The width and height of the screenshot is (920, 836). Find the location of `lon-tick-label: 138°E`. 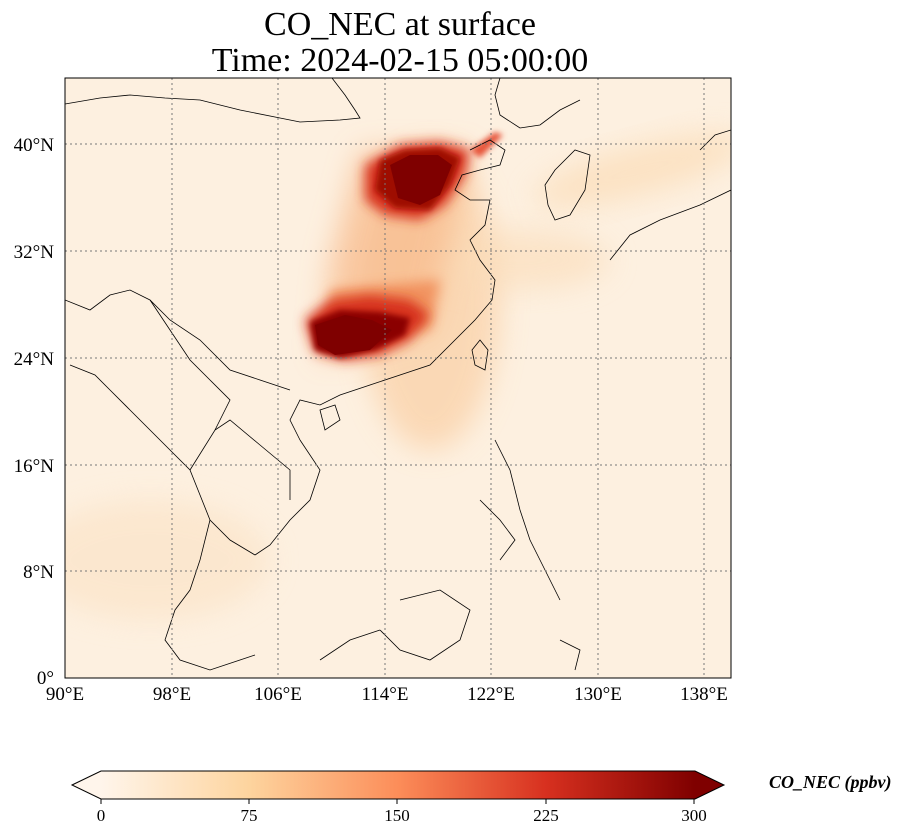

lon-tick-label: 138°E is located at coordinates (704, 694).